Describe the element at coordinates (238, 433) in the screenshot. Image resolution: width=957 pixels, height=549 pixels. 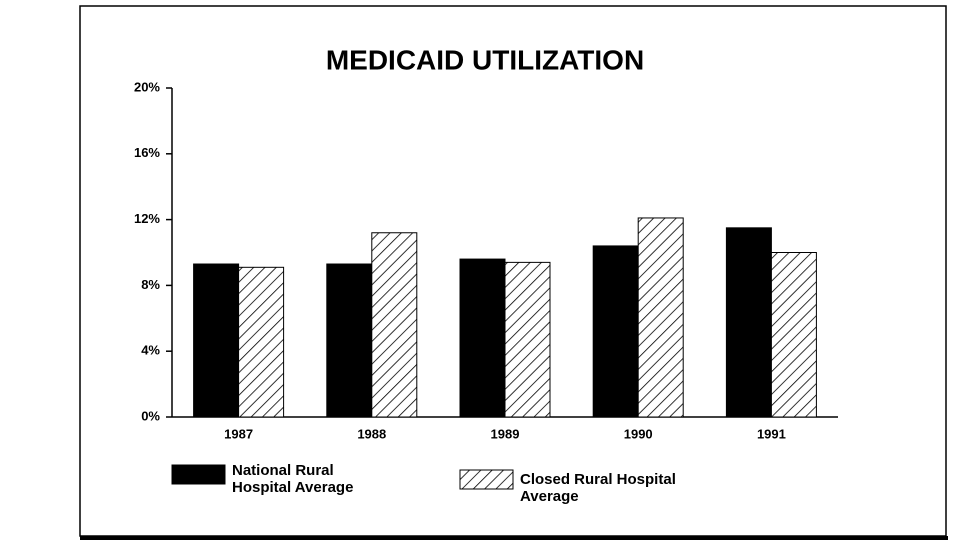
I see `x-tick-label: 1987` at that location.